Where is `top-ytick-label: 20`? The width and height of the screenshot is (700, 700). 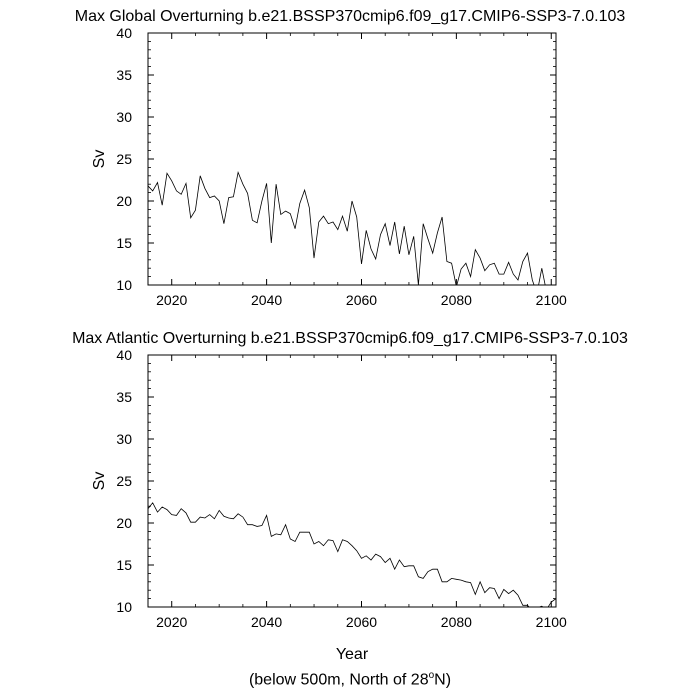 top-ytick-label: 20 is located at coordinates (124, 201).